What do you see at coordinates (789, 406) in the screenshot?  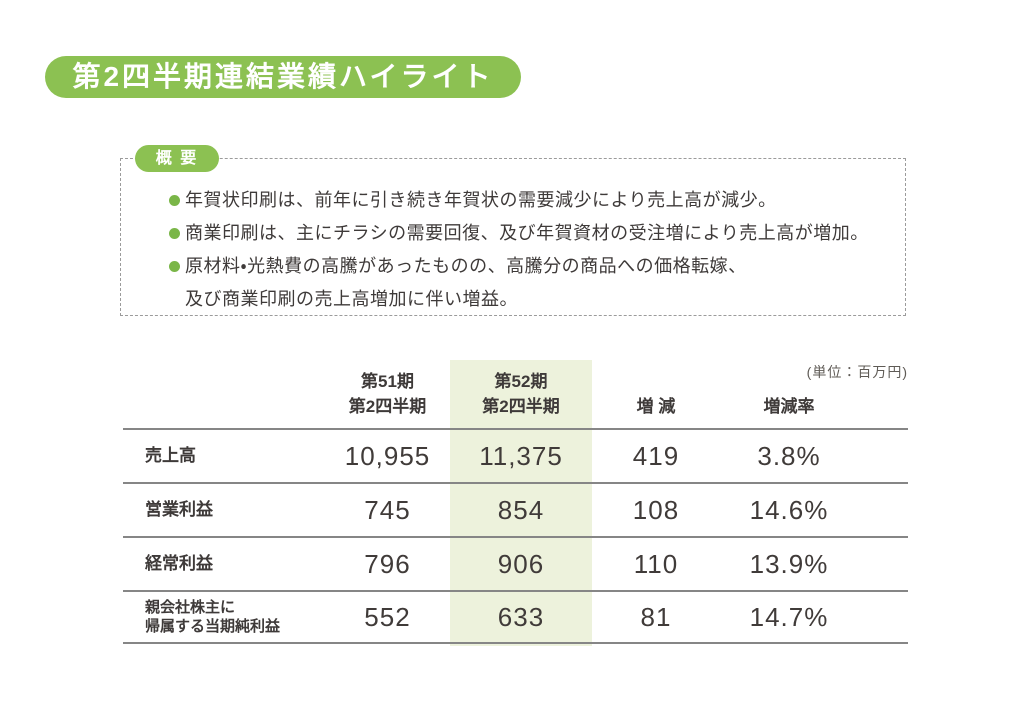 I see `header-change-rate: 増減率` at bounding box center [789, 406].